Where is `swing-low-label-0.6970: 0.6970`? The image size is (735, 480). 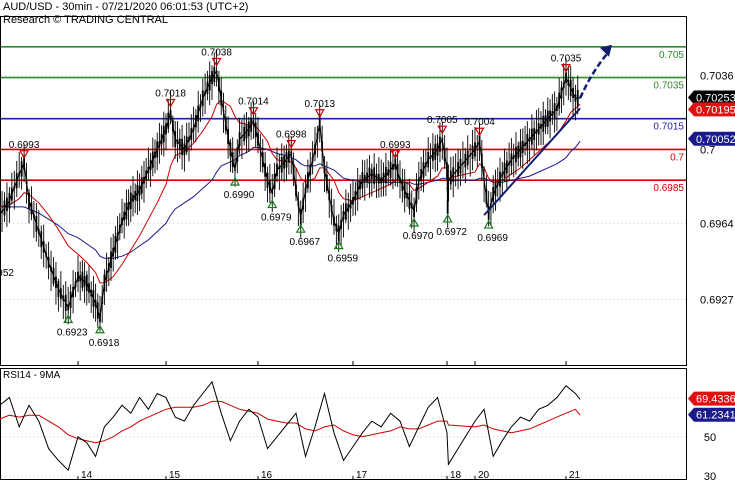 swing-low-label-0.6970: 0.6970 is located at coordinates (418, 236).